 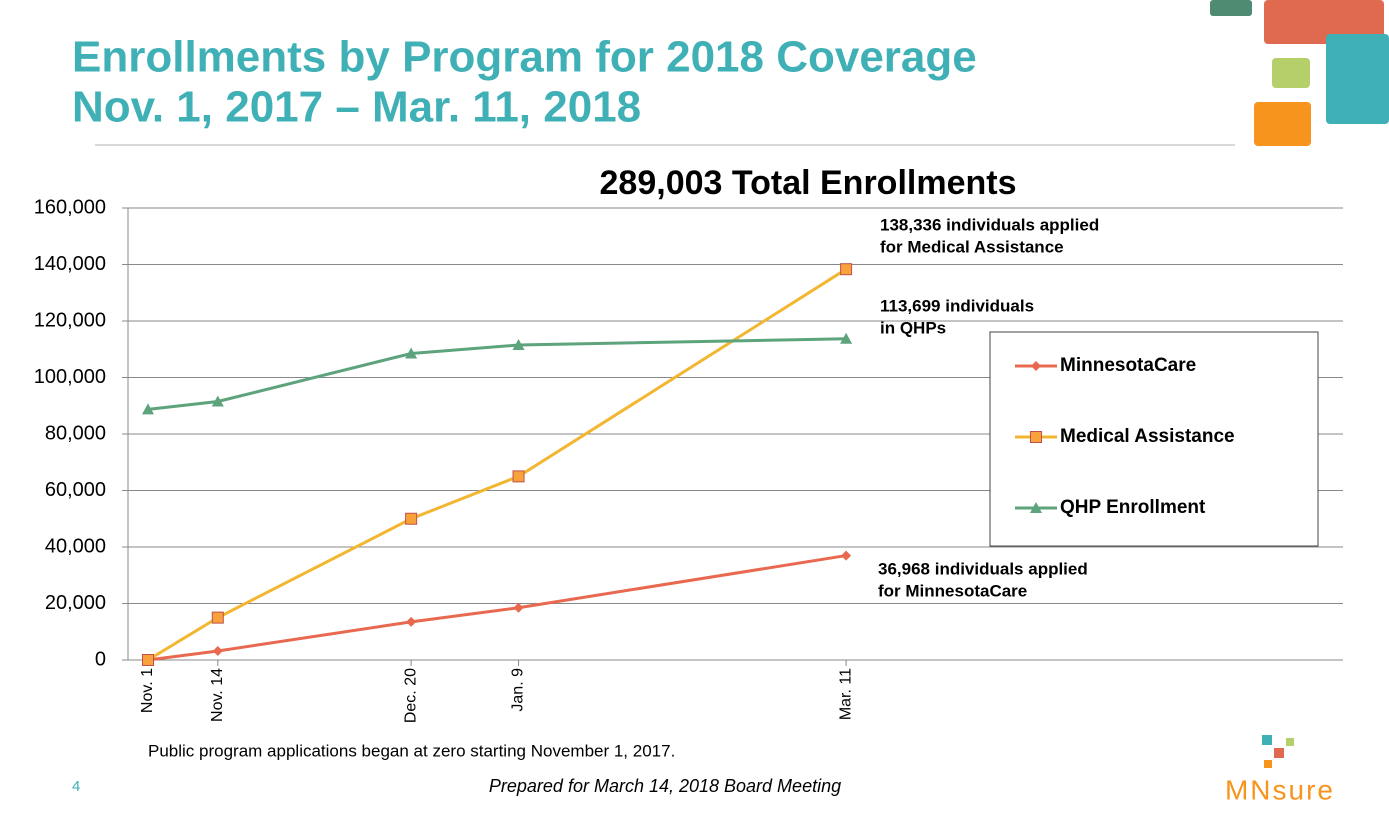 What do you see at coordinates (75, 490) in the screenshot?
I see `y-tick-label: 60,000` at bounding box center [75, 490].